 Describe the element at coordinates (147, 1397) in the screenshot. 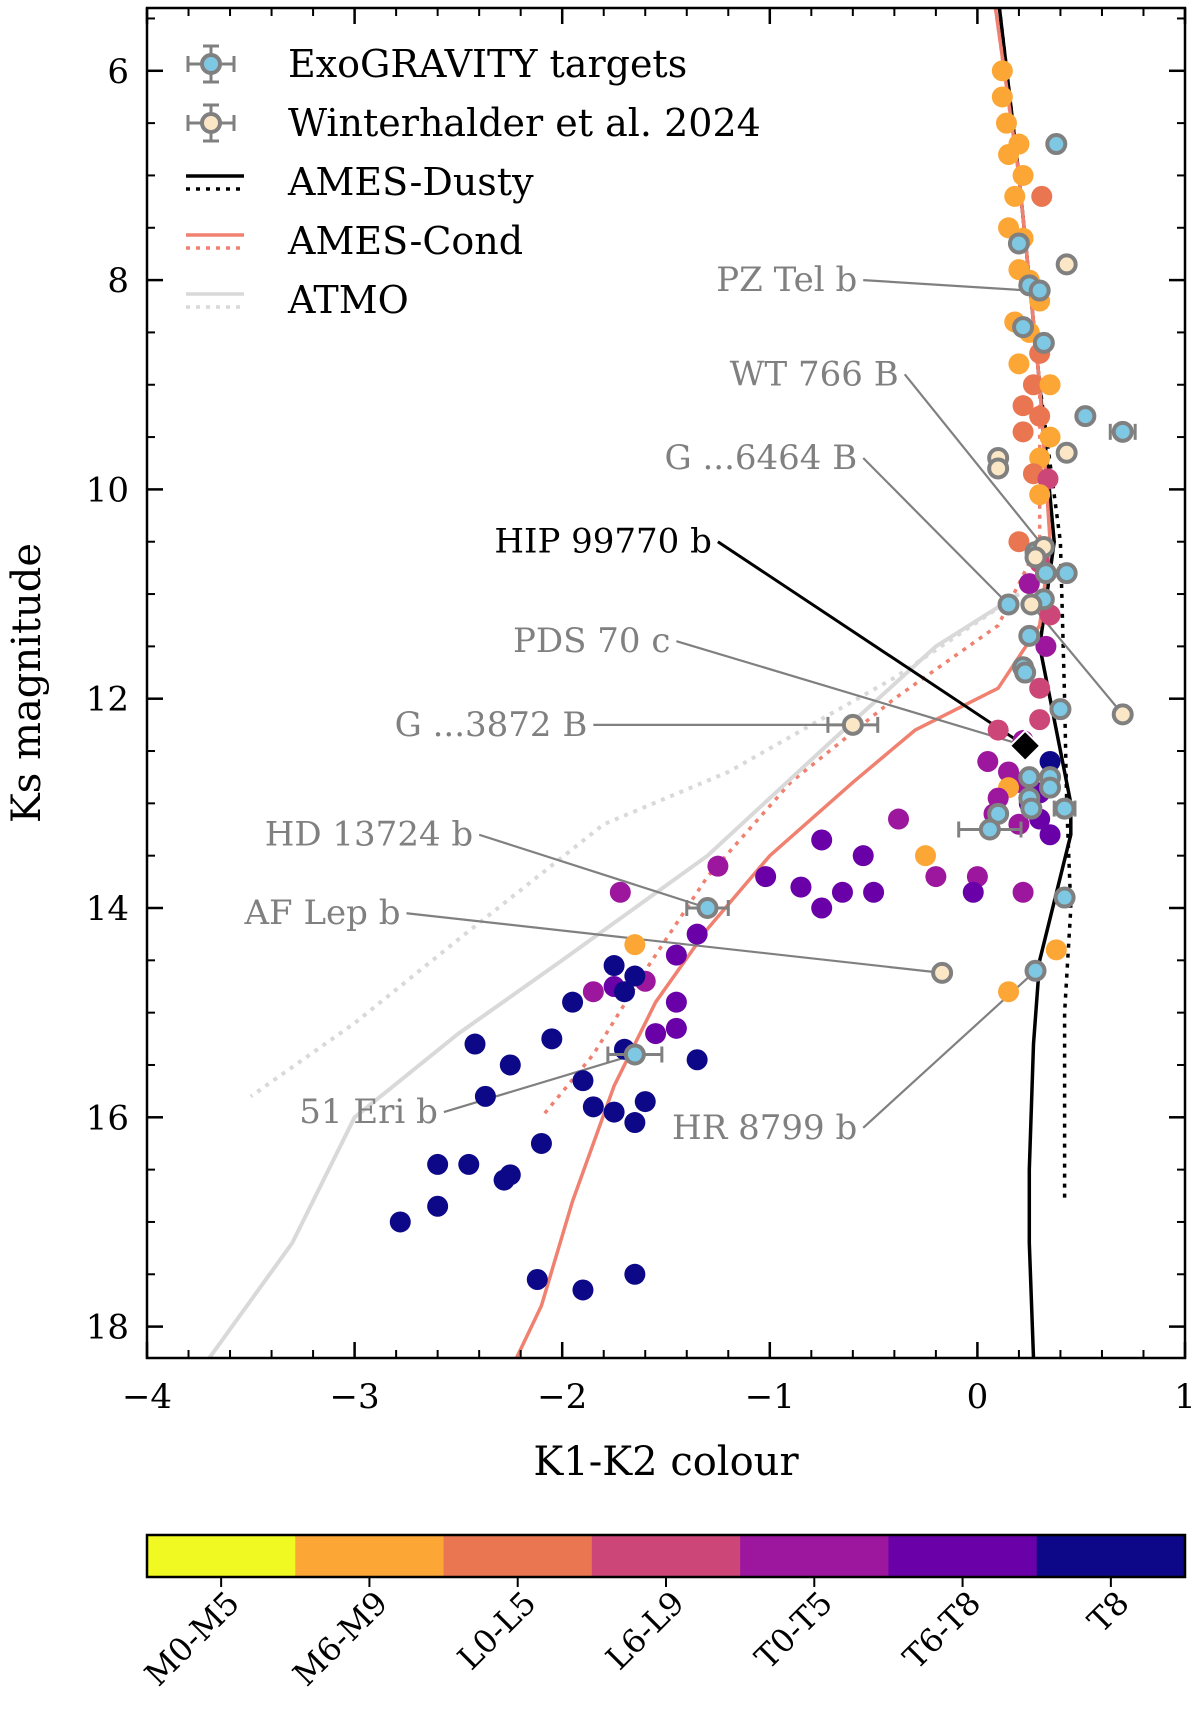

I see `x-tick-label: −4` at that location.